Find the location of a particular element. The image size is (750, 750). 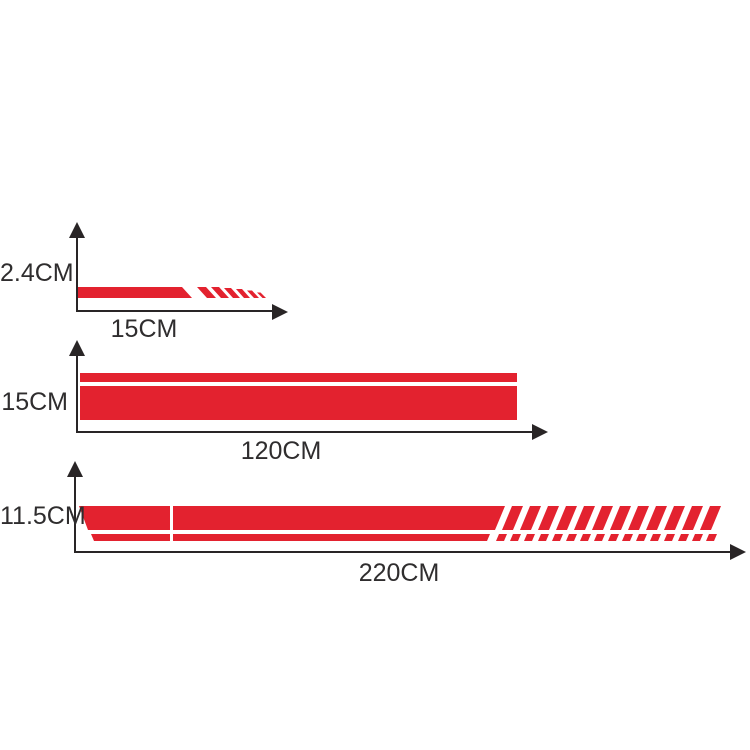

stripe-graphic-long is located at coordinates (400, 523).